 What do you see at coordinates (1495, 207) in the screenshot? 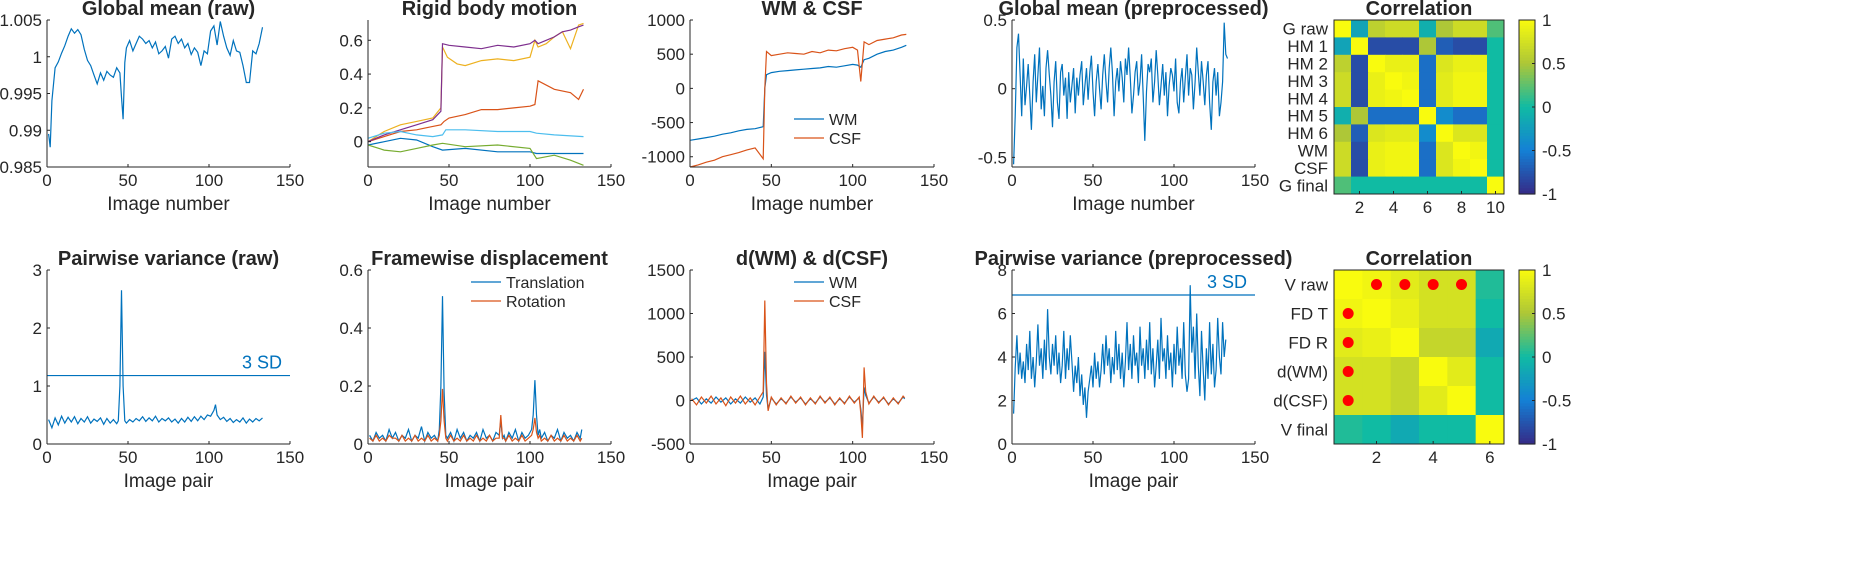
I see `x-tick-label: 10` at bounding box center [1495, 207].